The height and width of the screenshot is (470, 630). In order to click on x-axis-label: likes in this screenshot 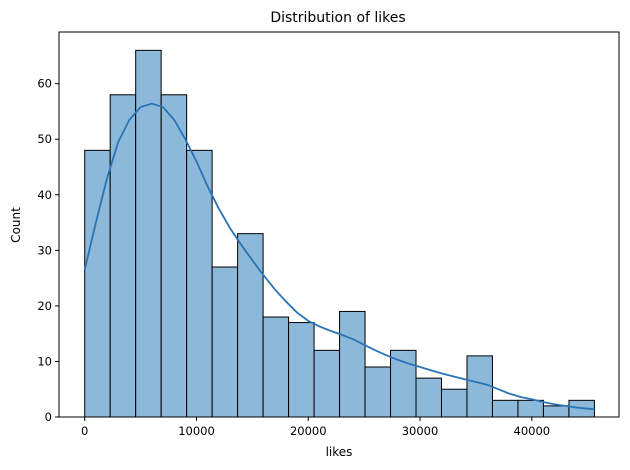, I will do `click(339, 452)`.